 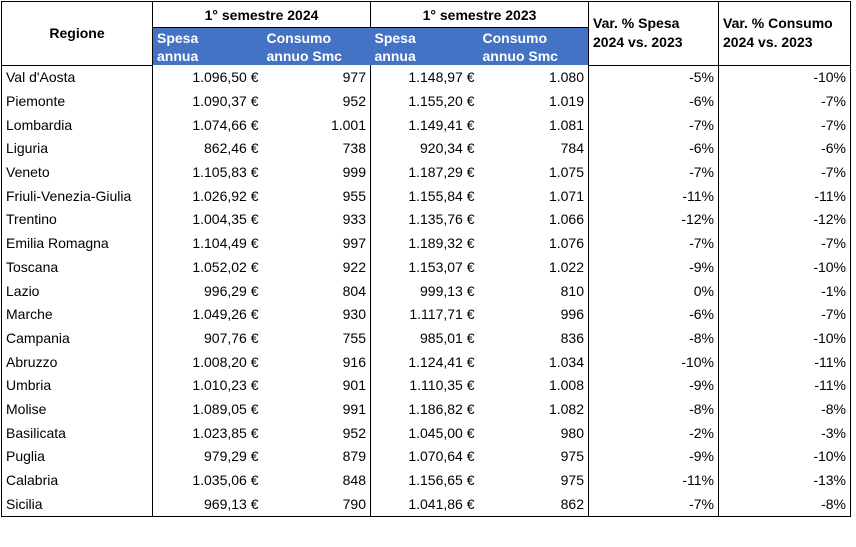 I want to click on table-cell: 1.076, so click(x=533, y=243).